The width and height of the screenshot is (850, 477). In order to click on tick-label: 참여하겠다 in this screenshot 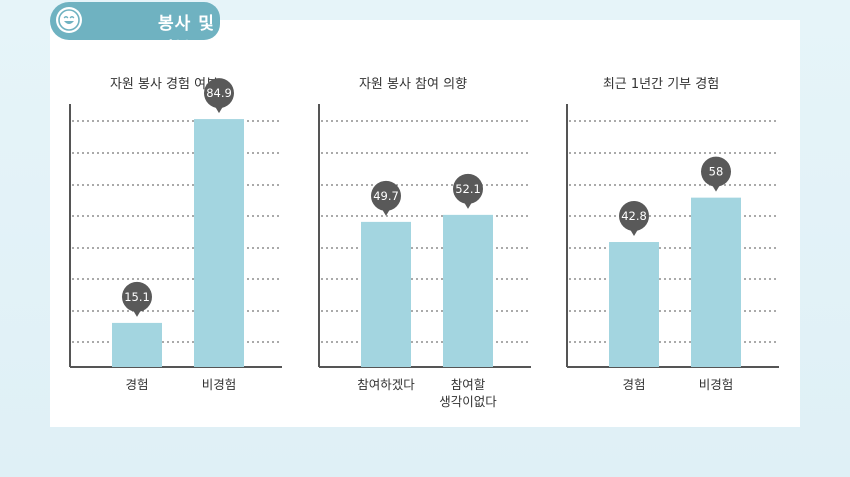, I will do `click(386, 384)`.